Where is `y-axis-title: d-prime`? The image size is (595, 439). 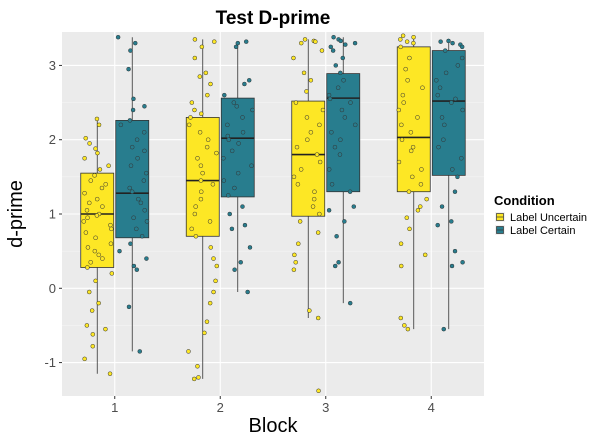
y-axis-title: d-prime is located at coordinates (16, 214).